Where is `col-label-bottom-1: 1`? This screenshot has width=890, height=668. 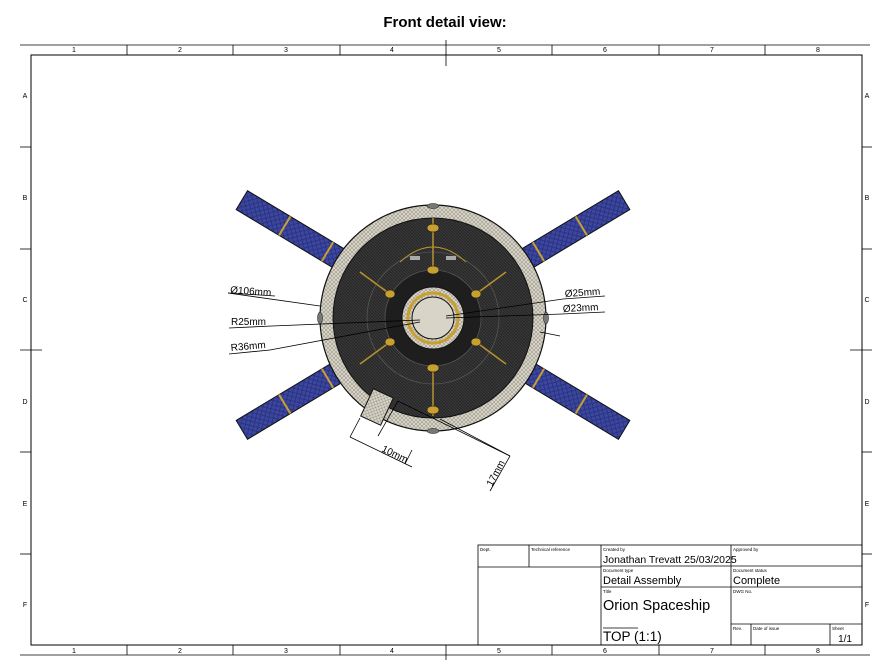
col-label-bottom-1: 1 is located at coordinates (74, 651).